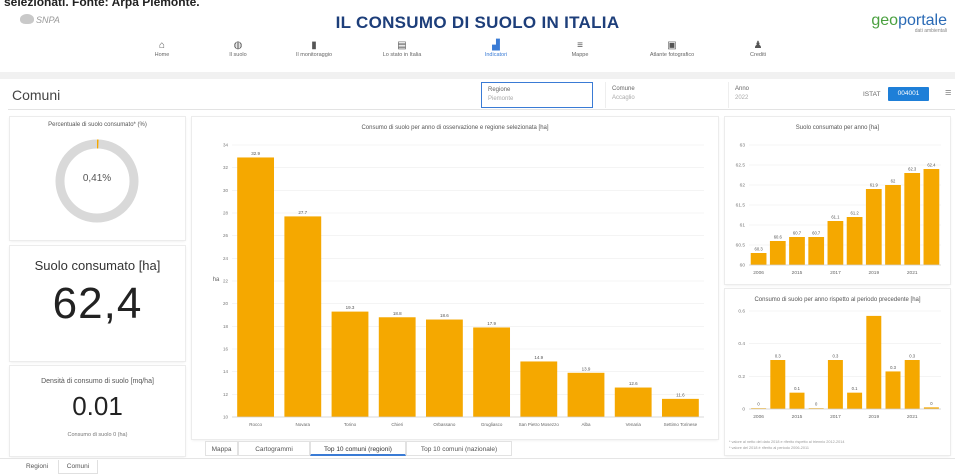 This screenshot has width=955, height=475. What do you see at coordinates (496, 49) in the screenshot?
I see `nav-item-indicatori: ▟ Indicatori` at bounding box center [496, 49].